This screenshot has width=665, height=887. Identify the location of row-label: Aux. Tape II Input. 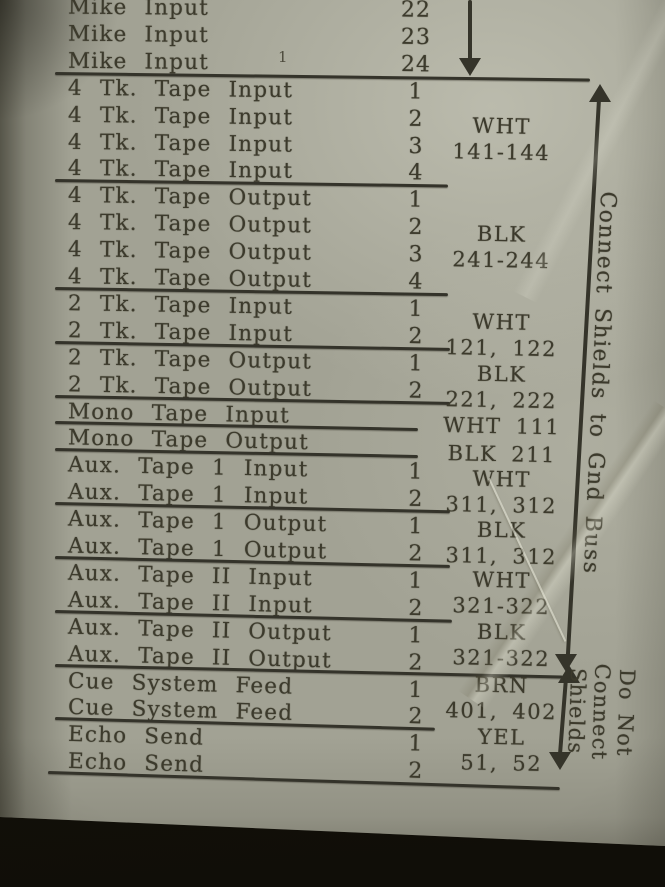
(190, 576).